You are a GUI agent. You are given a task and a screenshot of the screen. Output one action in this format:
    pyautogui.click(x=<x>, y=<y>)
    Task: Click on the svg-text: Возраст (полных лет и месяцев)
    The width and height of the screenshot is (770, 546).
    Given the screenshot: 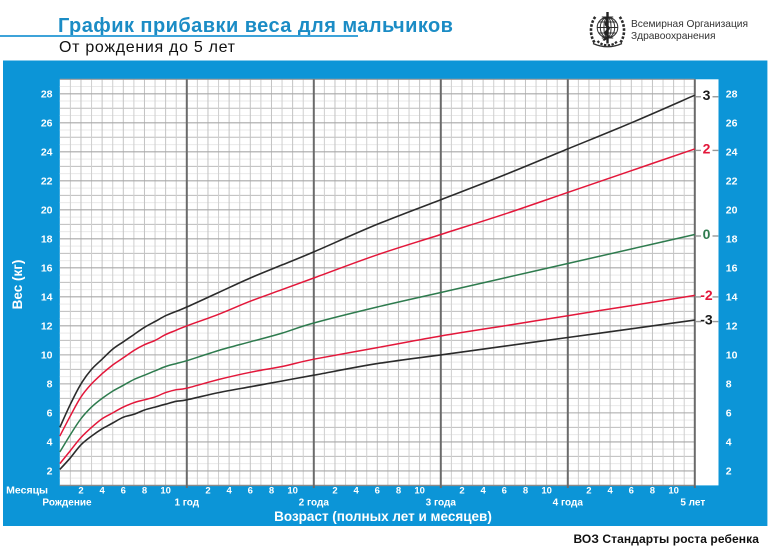 What is the action you would take?
    pyautogui.click(x=383, y=516)
    